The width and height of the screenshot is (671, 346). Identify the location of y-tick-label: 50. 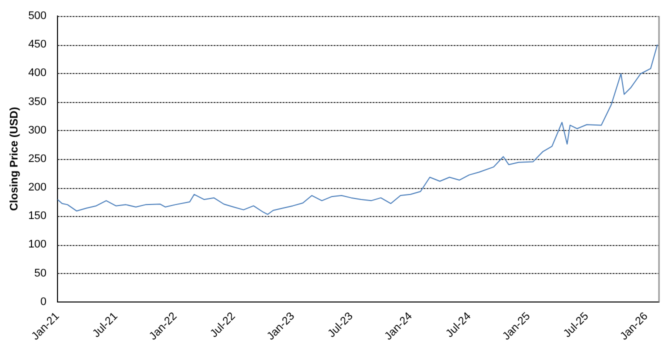
(40, 273).